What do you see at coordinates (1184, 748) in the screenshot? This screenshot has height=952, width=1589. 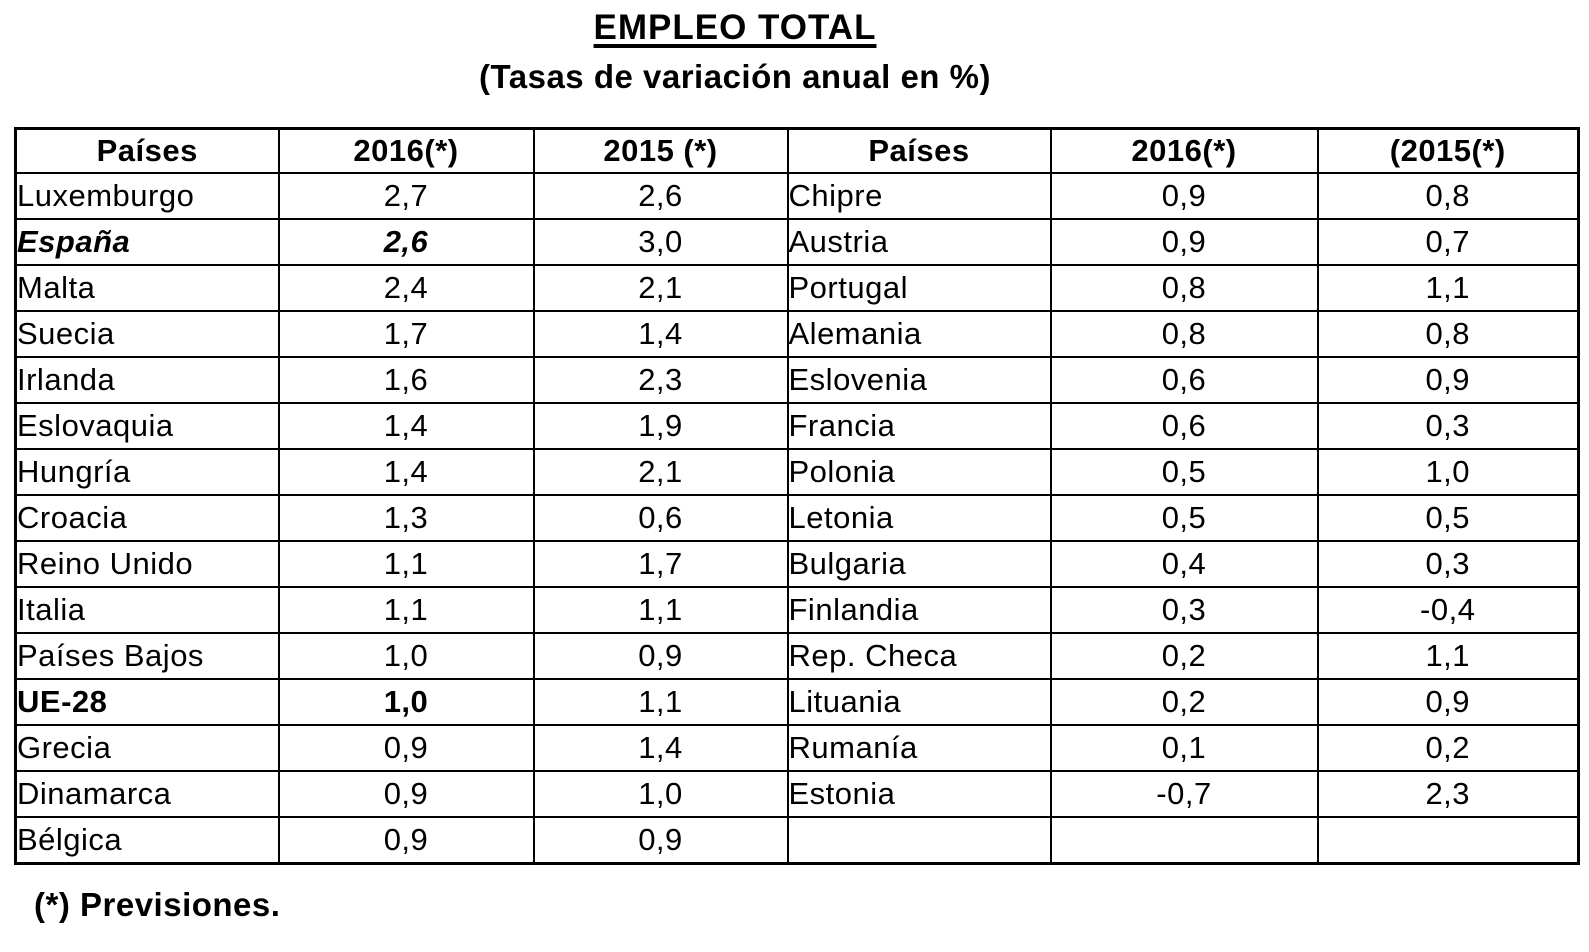 I see `value-cell: 0,1` at bounding box center [1184, 748].